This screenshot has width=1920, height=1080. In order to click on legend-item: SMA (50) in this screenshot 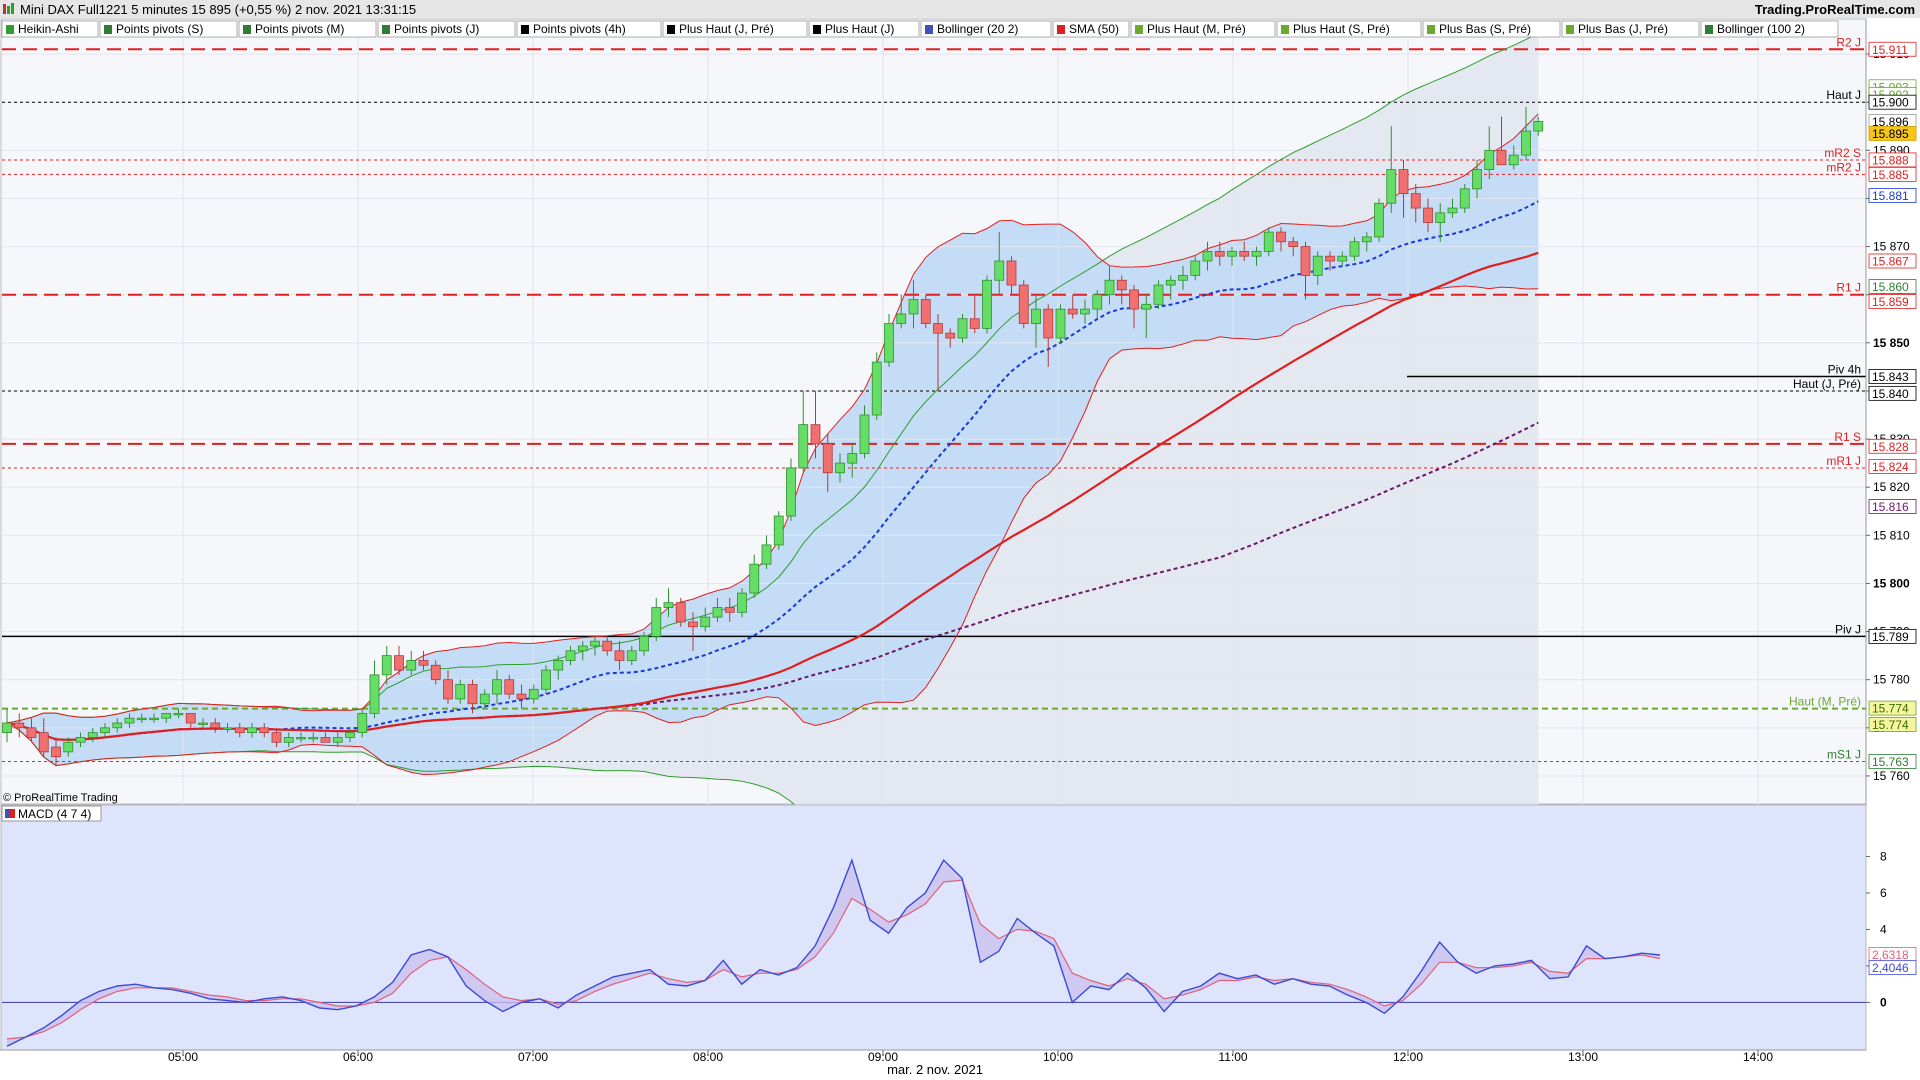, I will do `click(1091, 29)`.